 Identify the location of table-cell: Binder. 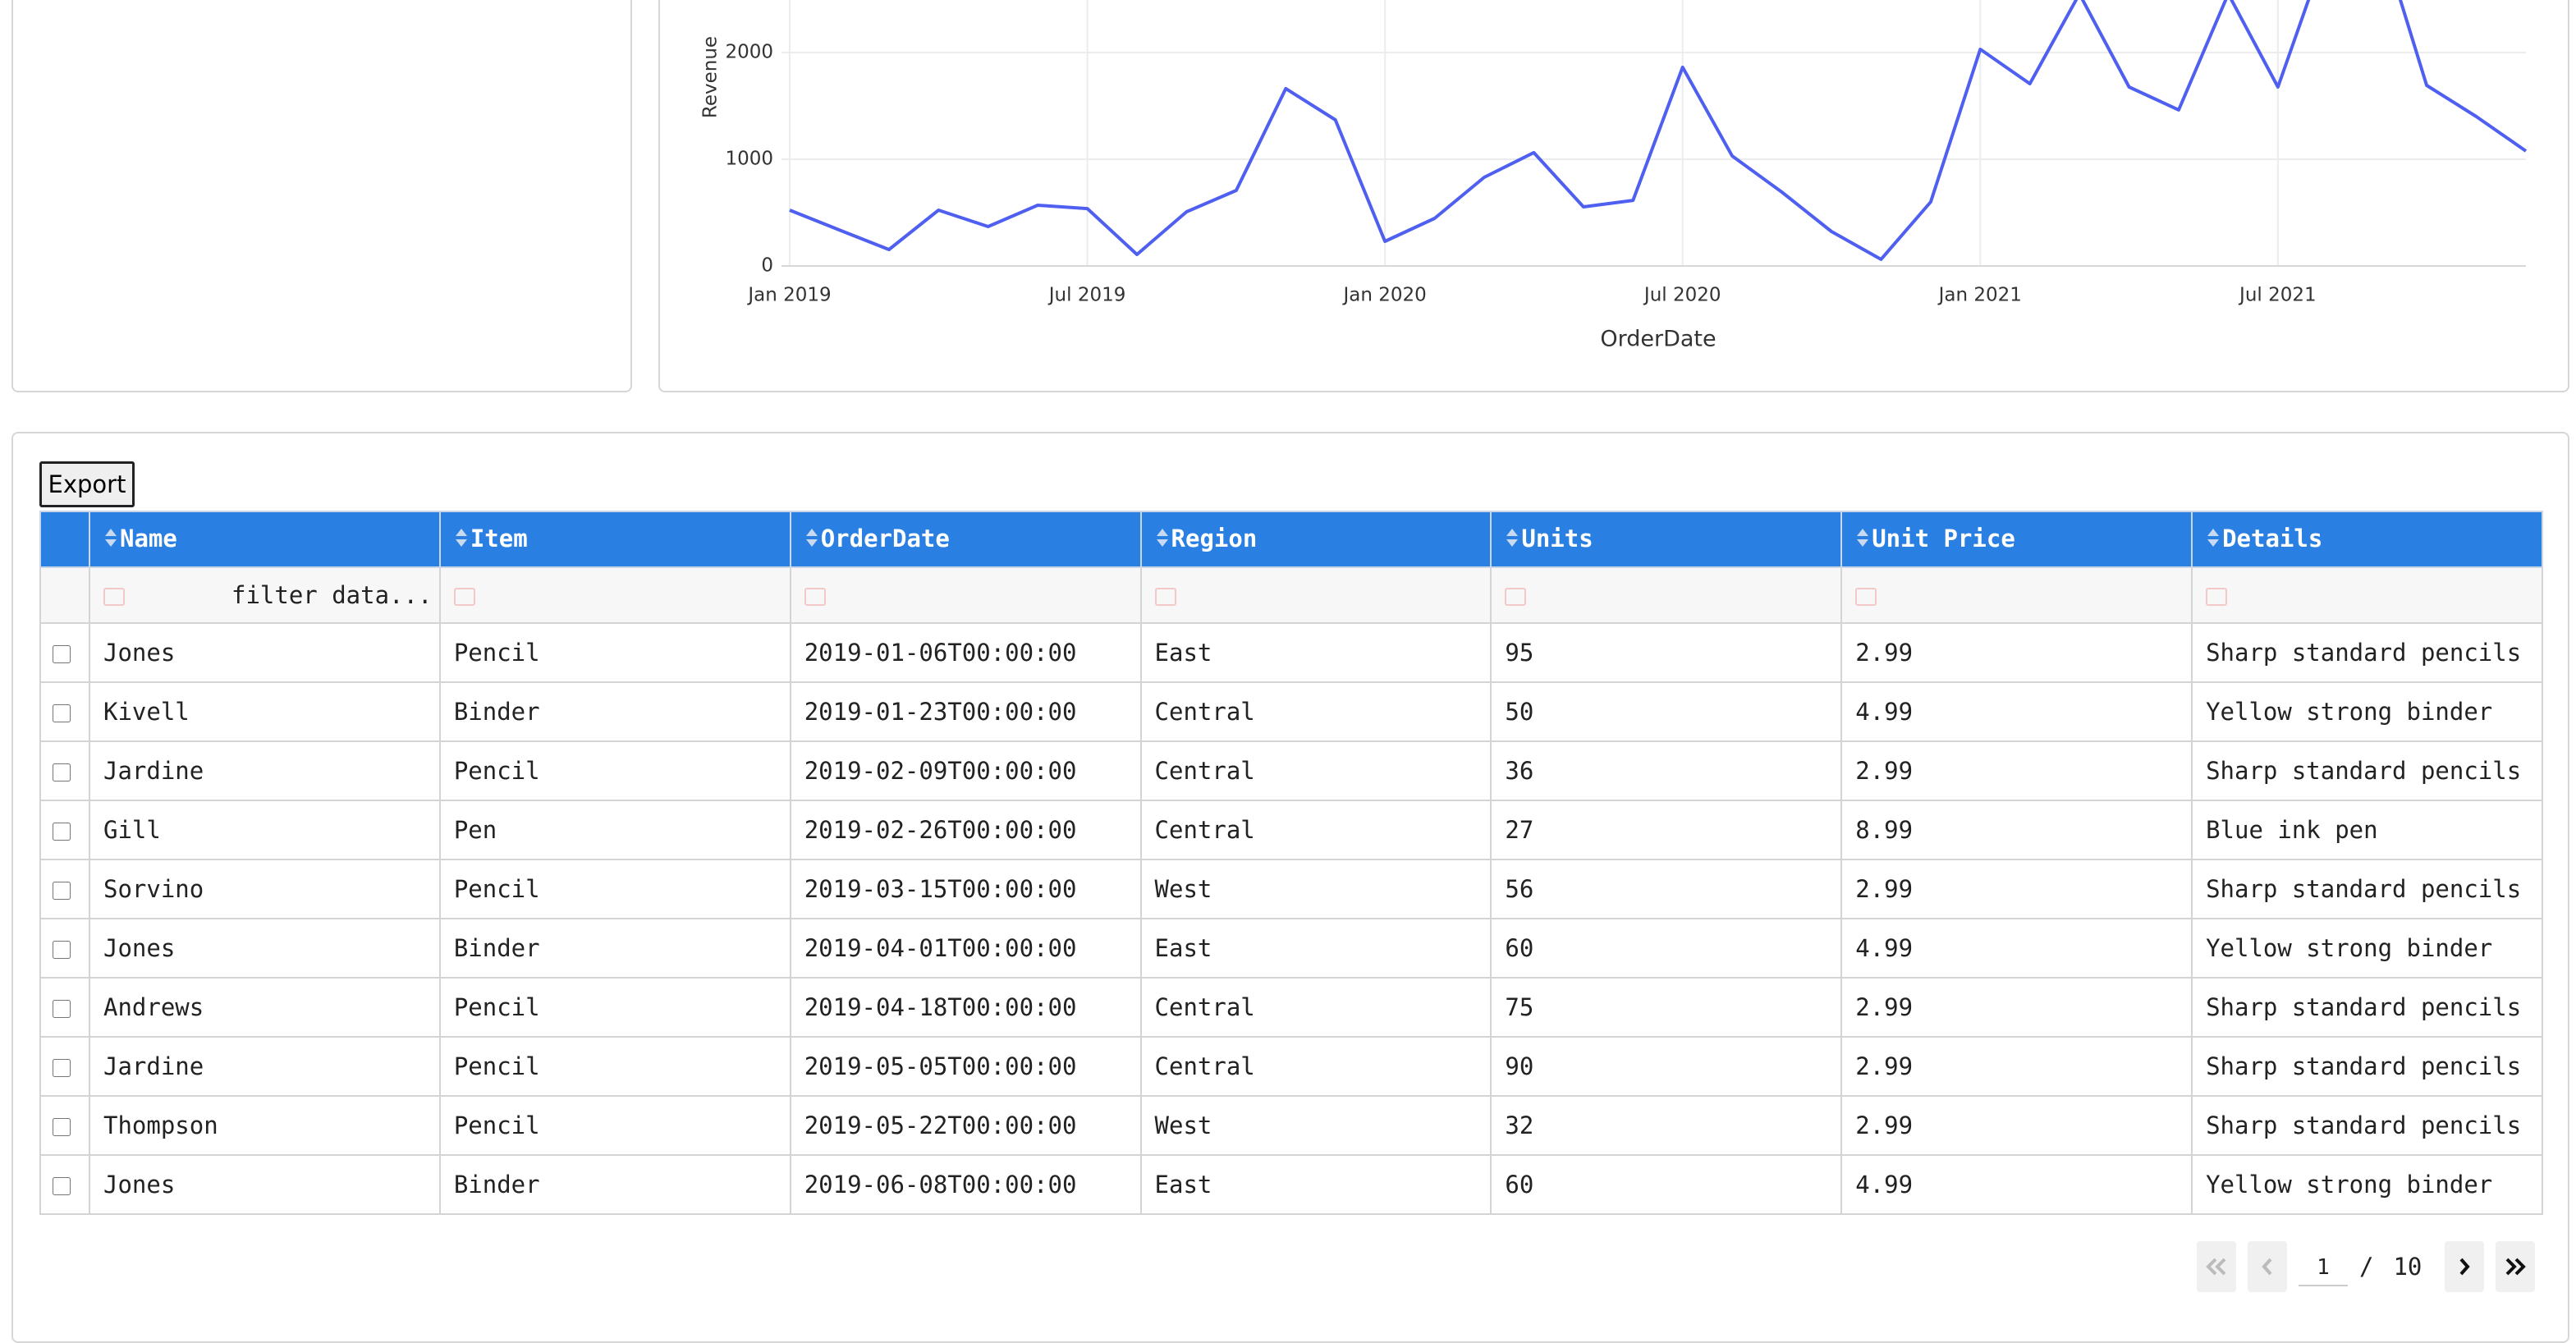
(615, 949).